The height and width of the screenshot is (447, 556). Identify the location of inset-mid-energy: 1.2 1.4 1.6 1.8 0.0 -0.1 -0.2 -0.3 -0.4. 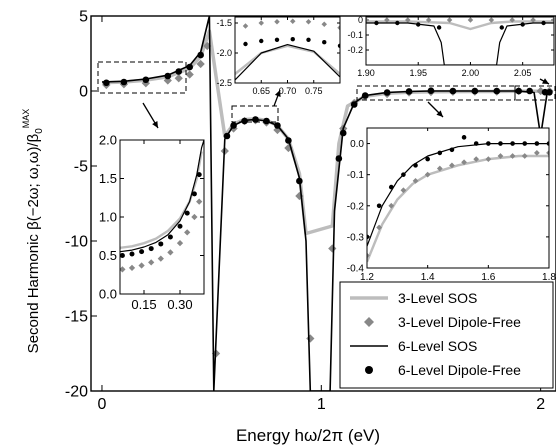
(451, 205).